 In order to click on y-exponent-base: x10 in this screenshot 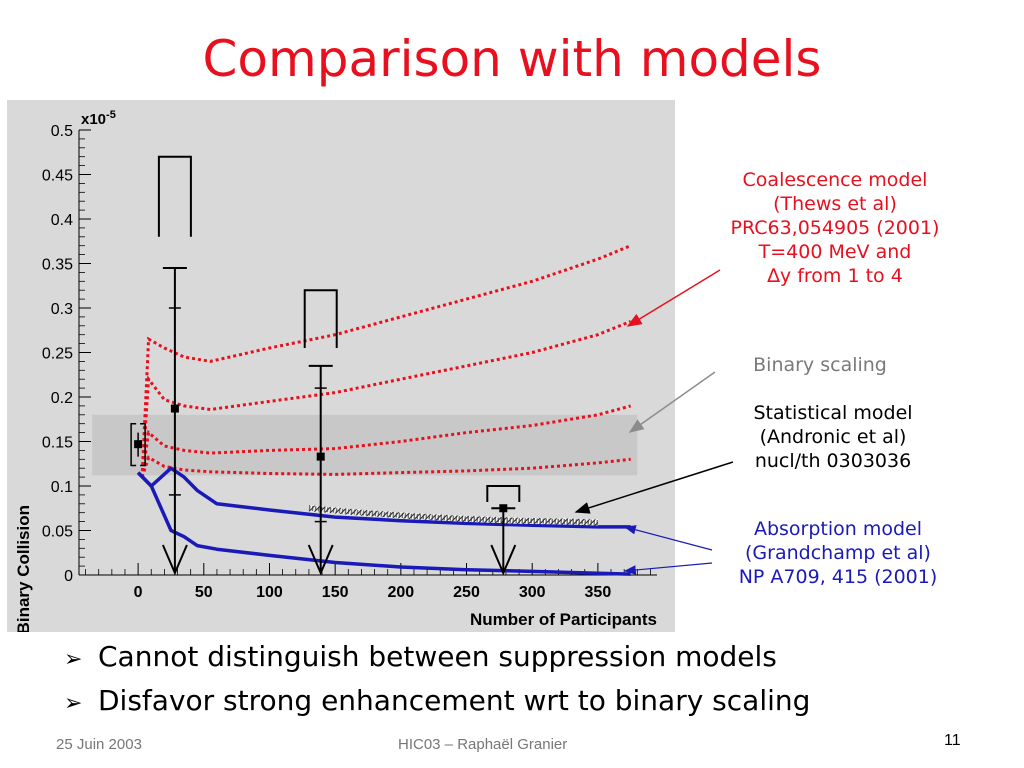, I will do `click(93, 119)`.